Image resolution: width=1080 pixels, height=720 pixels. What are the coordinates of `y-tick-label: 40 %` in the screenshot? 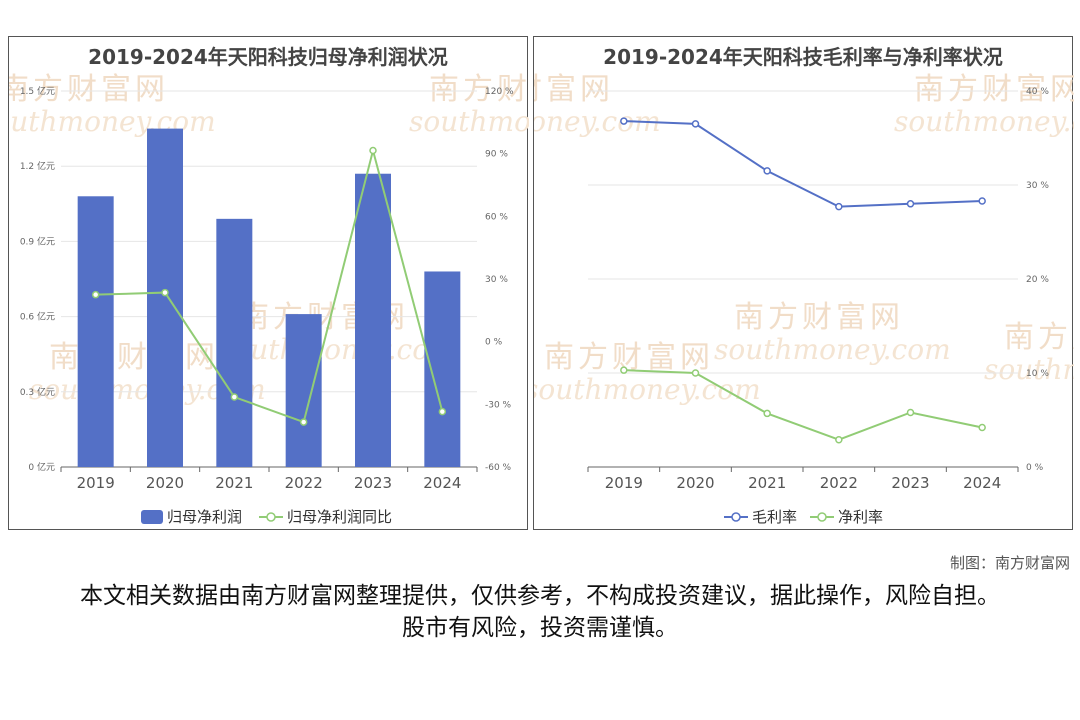 It's located at (1037, 92).